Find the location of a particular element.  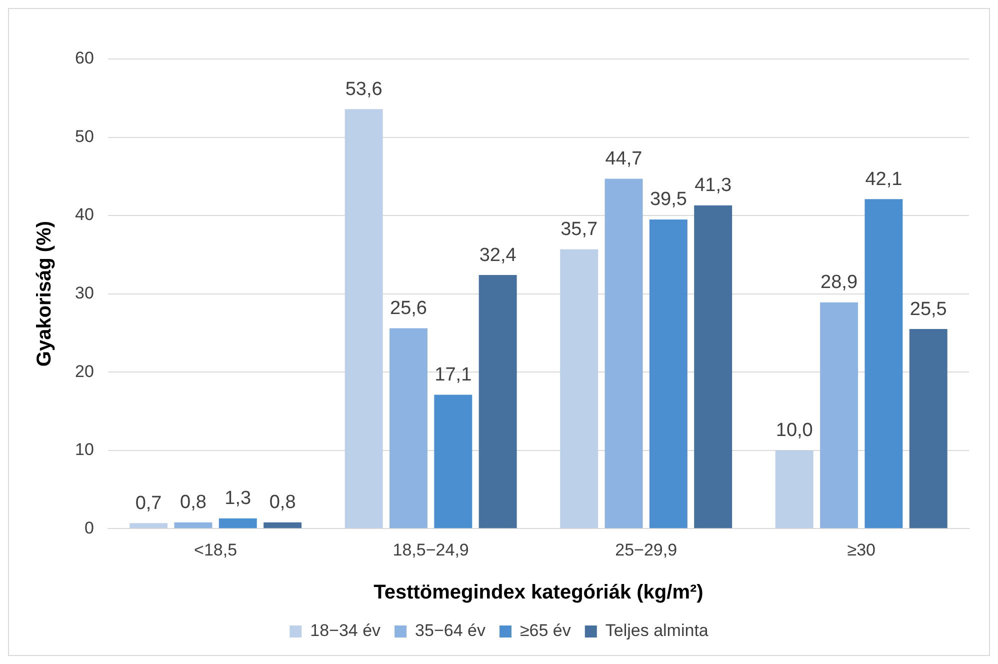

x-axis-title: Testtömegindex kategóriák (kg/m²) is located at coordinates (539, 593).